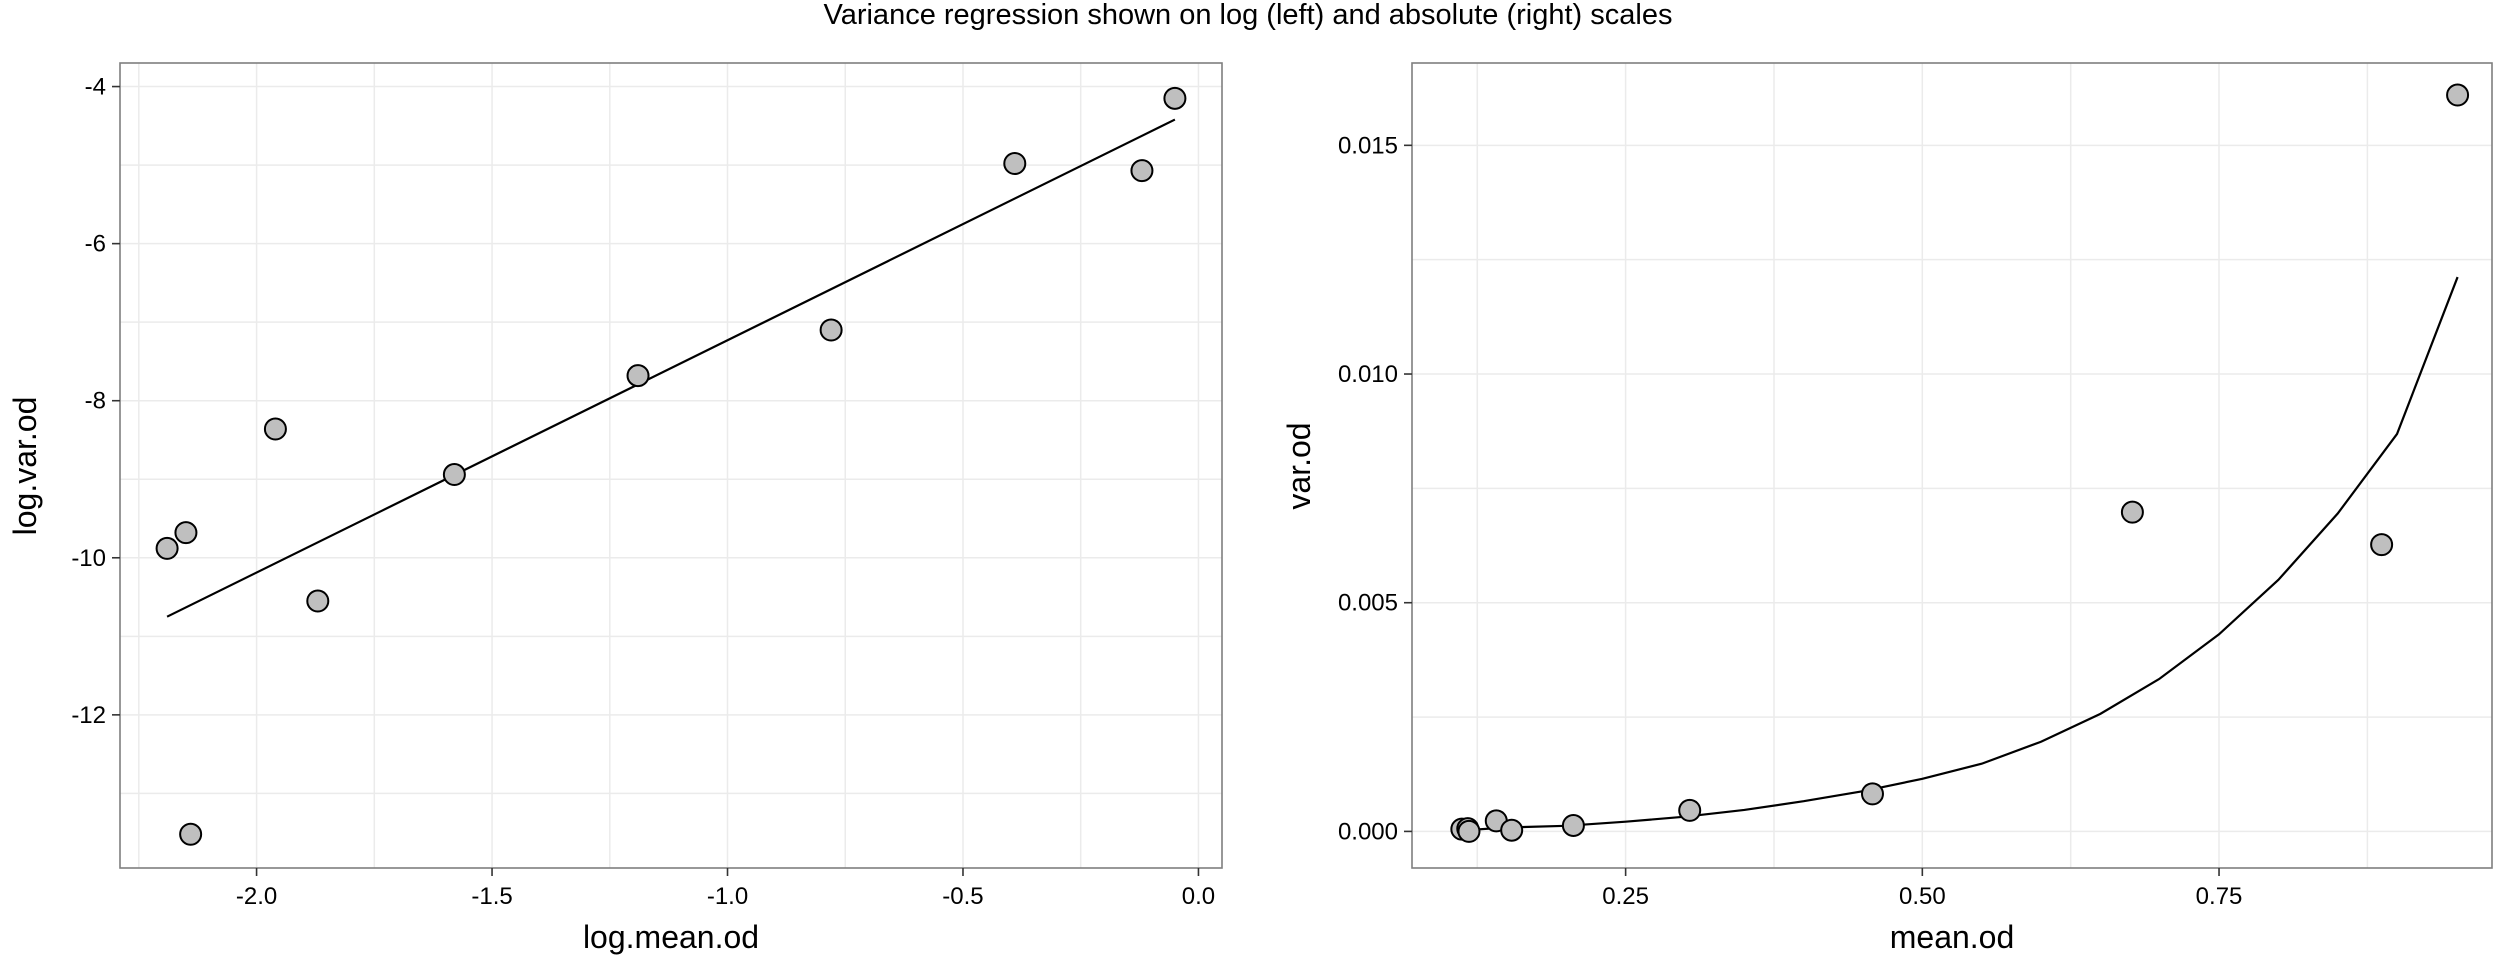 This screenshot has width=2496, height=960. Describe the element at coordinates (88, 715) in the screenshot. I see `left-y-tick-label: -12` at that location.